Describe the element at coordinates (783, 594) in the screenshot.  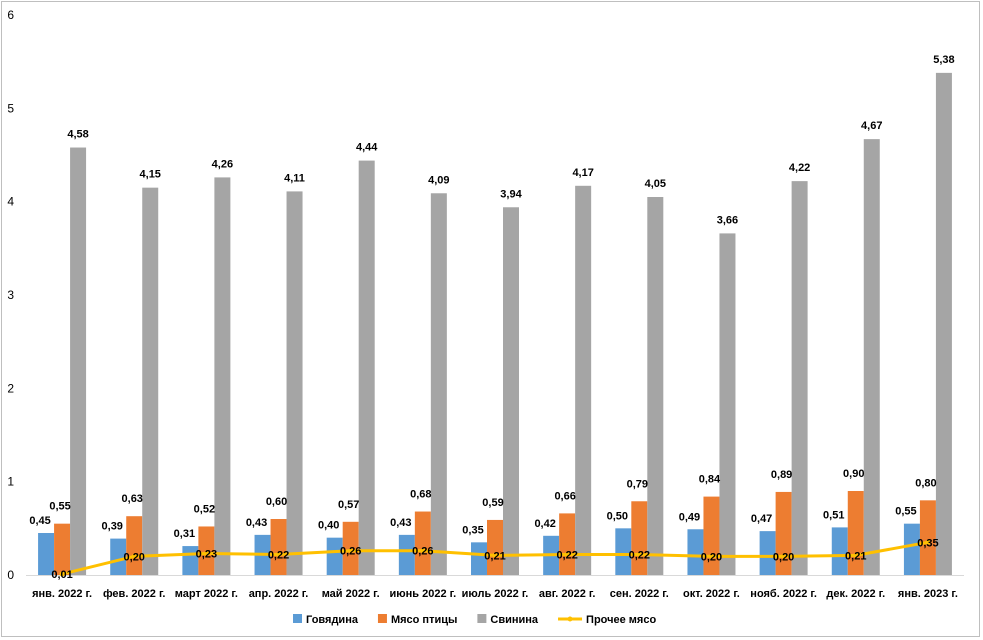
I see `x-category-label: нояб. 2022 г.` at that location.